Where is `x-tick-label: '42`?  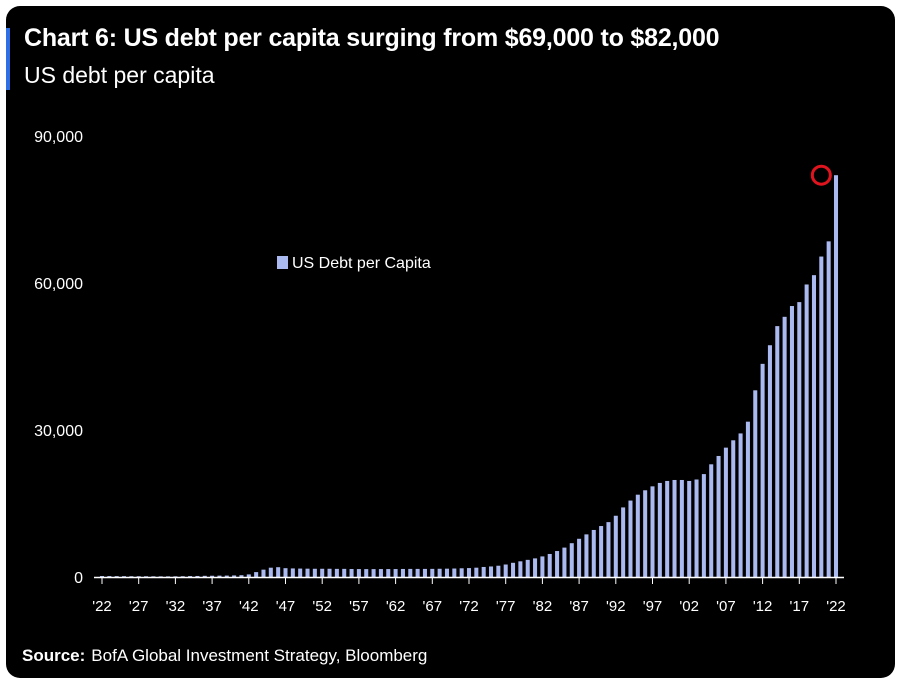
x-tick-label: '42 is located at coordinates (249, 606).